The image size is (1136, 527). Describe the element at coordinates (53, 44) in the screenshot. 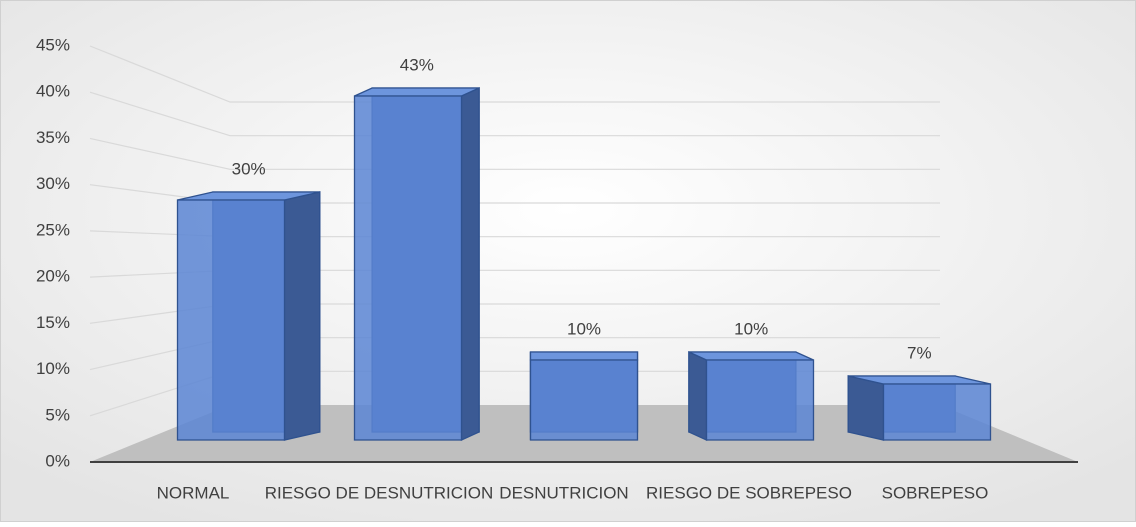

I see `y-tick-label: 45%` at that location.